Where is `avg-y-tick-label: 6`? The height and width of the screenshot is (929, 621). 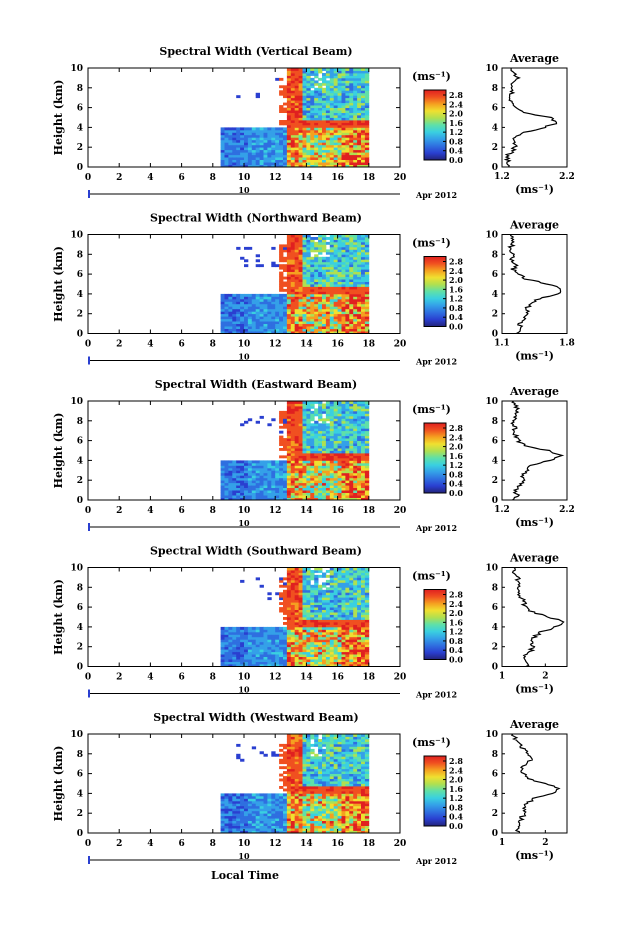 avg-y-tick-label: 6 is located at coordinates (495, 109).